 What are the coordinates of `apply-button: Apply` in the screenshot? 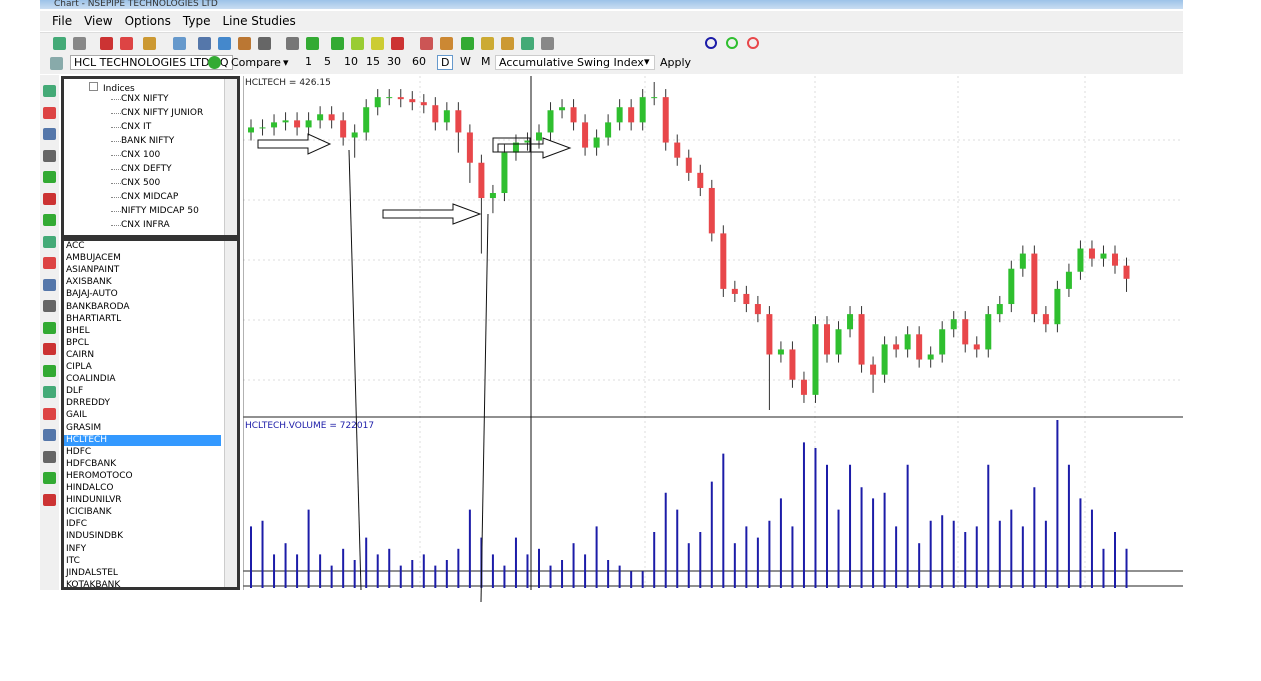 It's located at (676, 62).